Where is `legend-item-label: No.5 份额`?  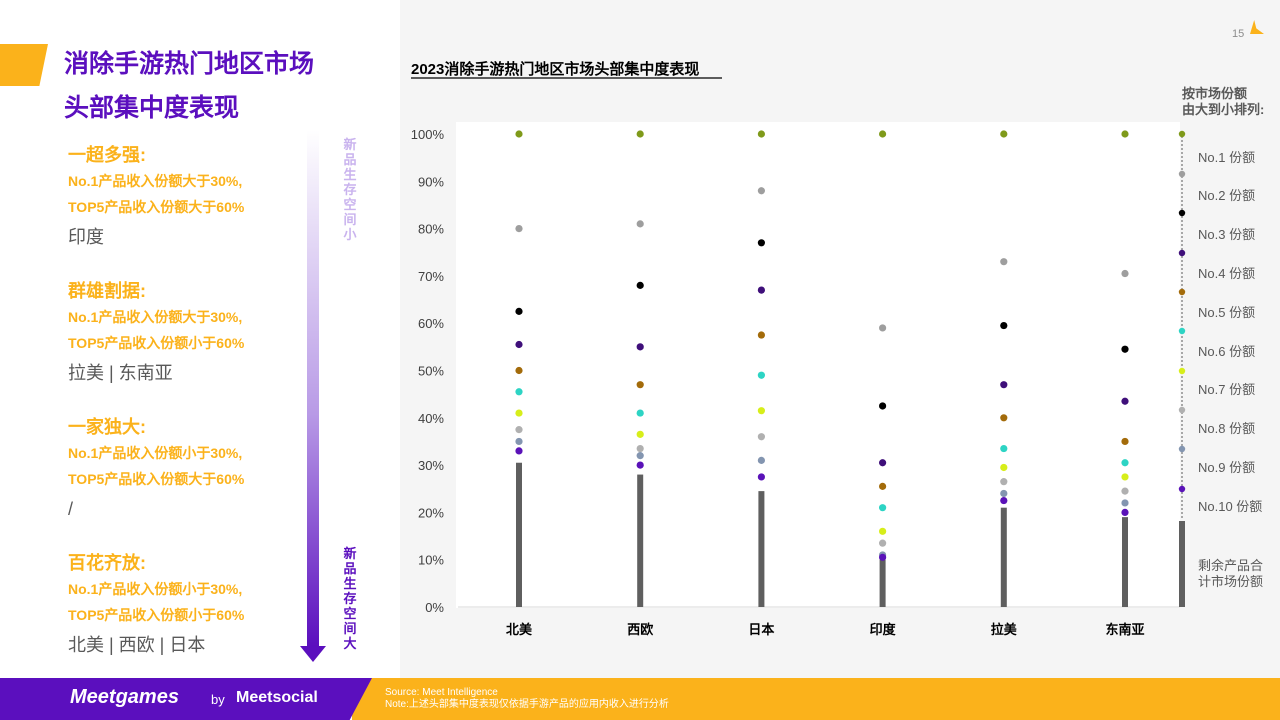 legend-item-label: No.5 份额 is located at coordinates (1226, 312).